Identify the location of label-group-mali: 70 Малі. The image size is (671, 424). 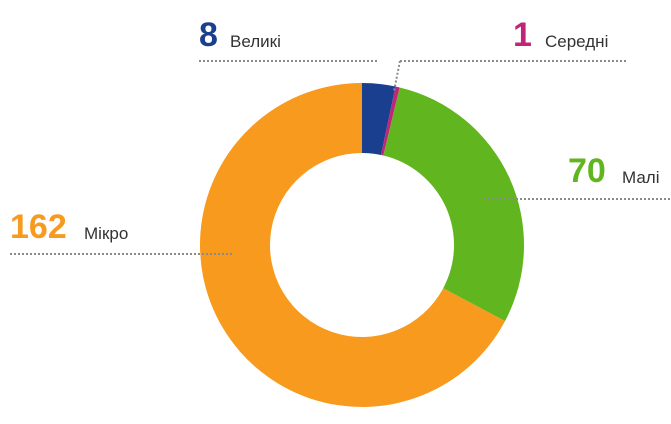
(577, 176).